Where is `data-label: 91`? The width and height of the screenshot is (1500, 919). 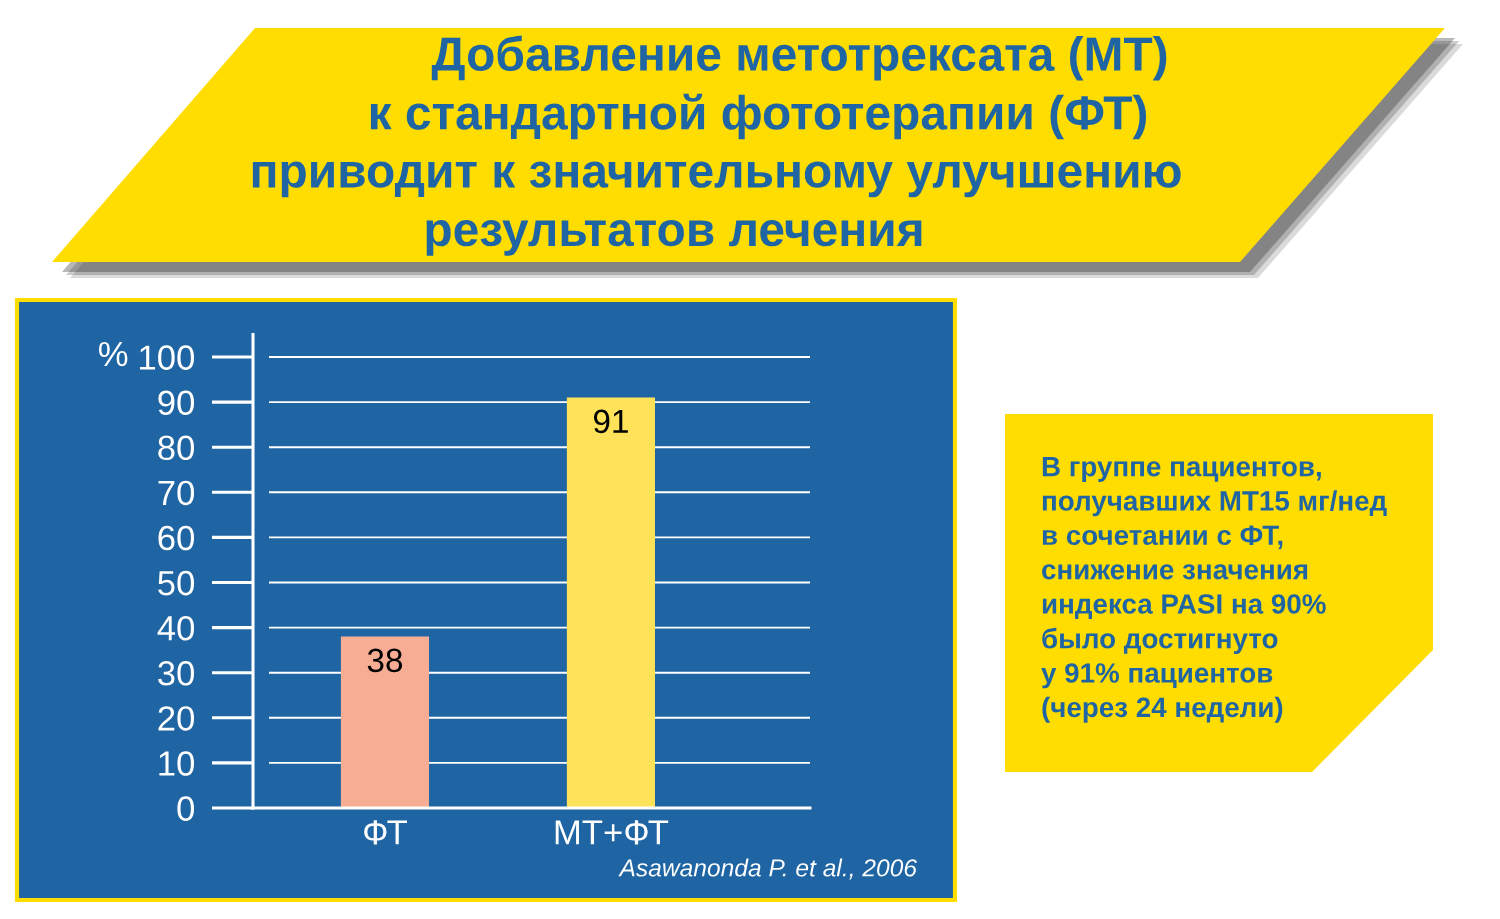
data-label: 91 is located at coordinates (610, 421).